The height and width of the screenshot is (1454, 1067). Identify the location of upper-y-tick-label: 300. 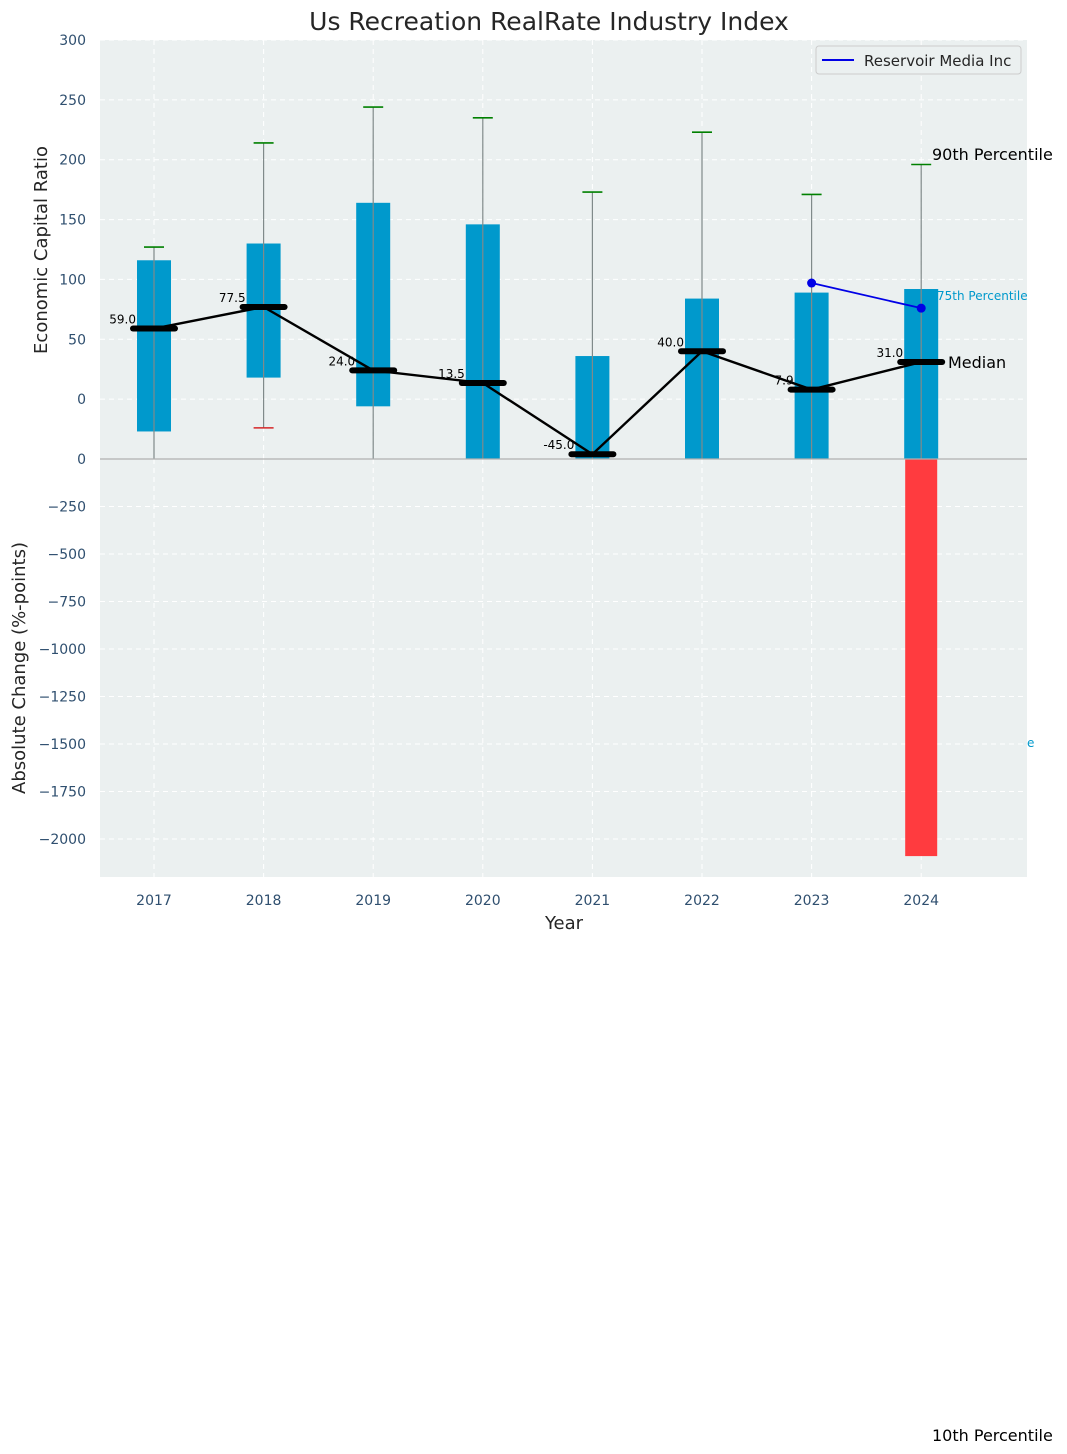
(72, 41).